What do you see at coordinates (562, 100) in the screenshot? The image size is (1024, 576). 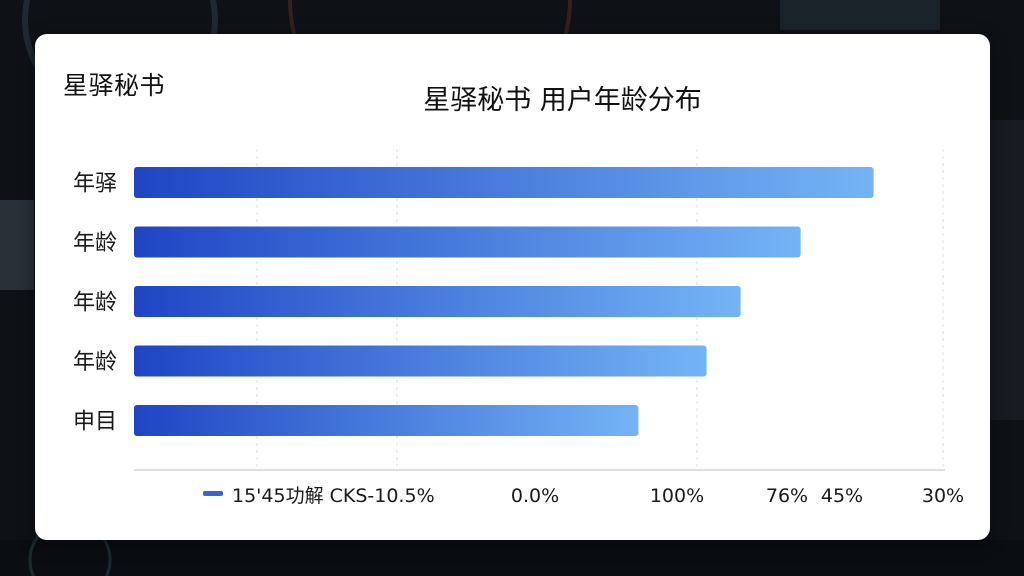 I see `chart-title: 星驿秘书 用户年龄分布` at bounding box center [562, 100].